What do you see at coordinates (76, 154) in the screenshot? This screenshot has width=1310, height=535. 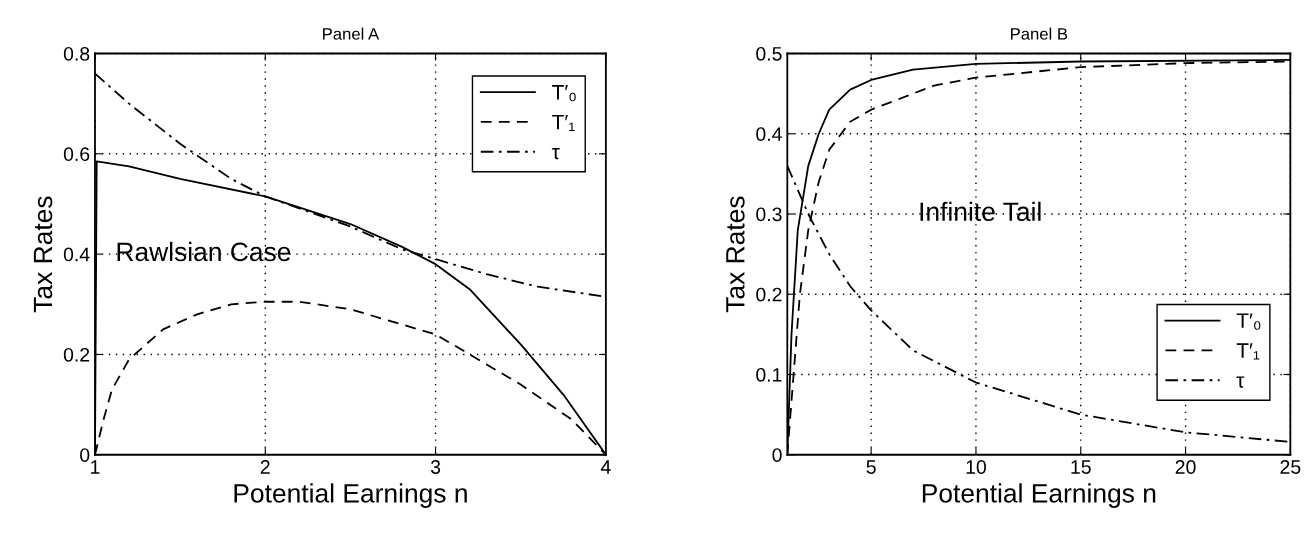 I see `y-tick-label: 0.6` at bounding box center [76, 154].